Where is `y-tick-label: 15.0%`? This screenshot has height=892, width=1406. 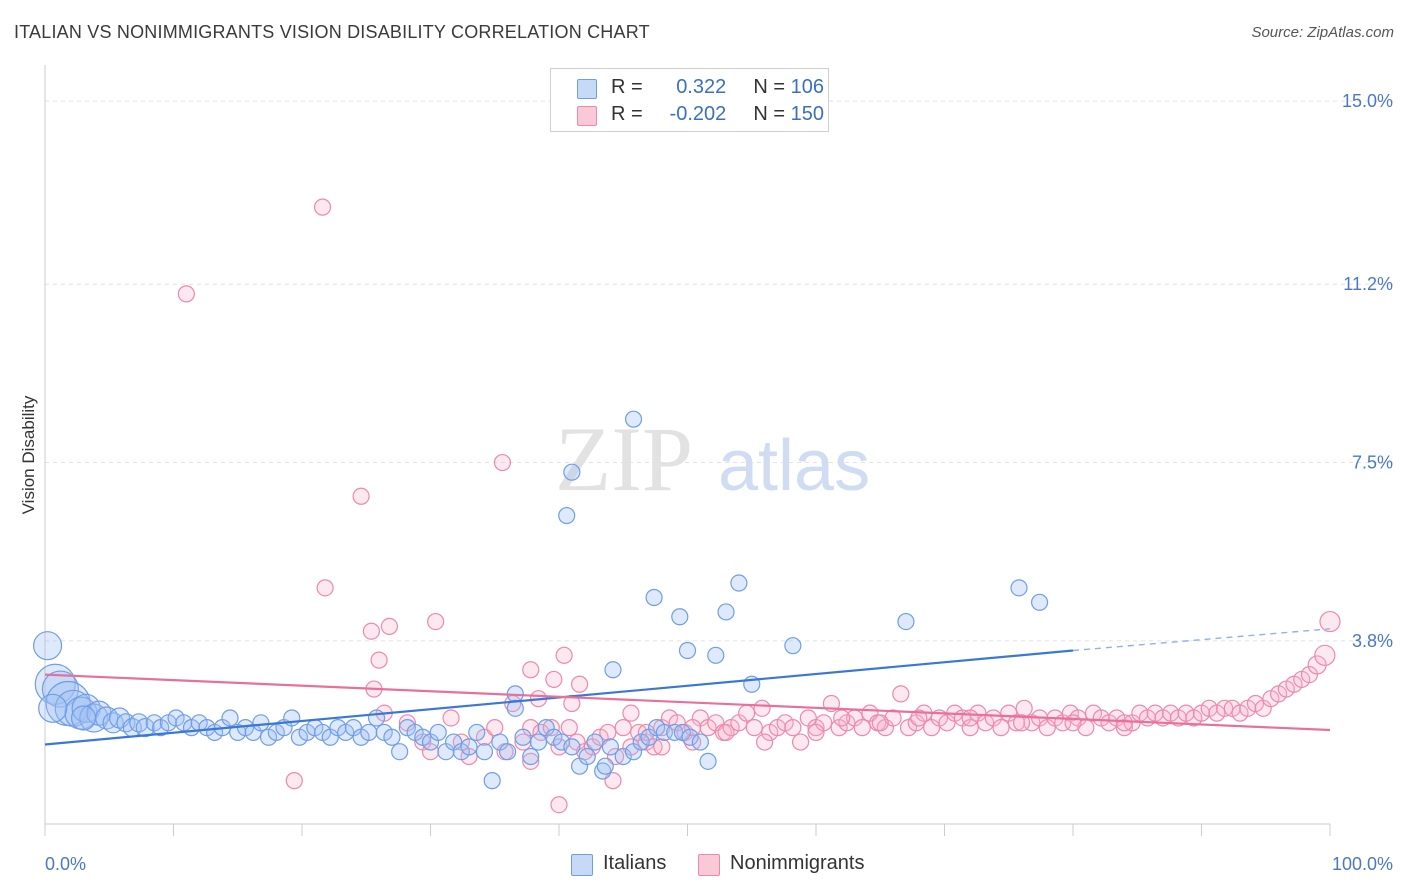 y-tick-label: 15.0% is located at coordinates (1367, 101).